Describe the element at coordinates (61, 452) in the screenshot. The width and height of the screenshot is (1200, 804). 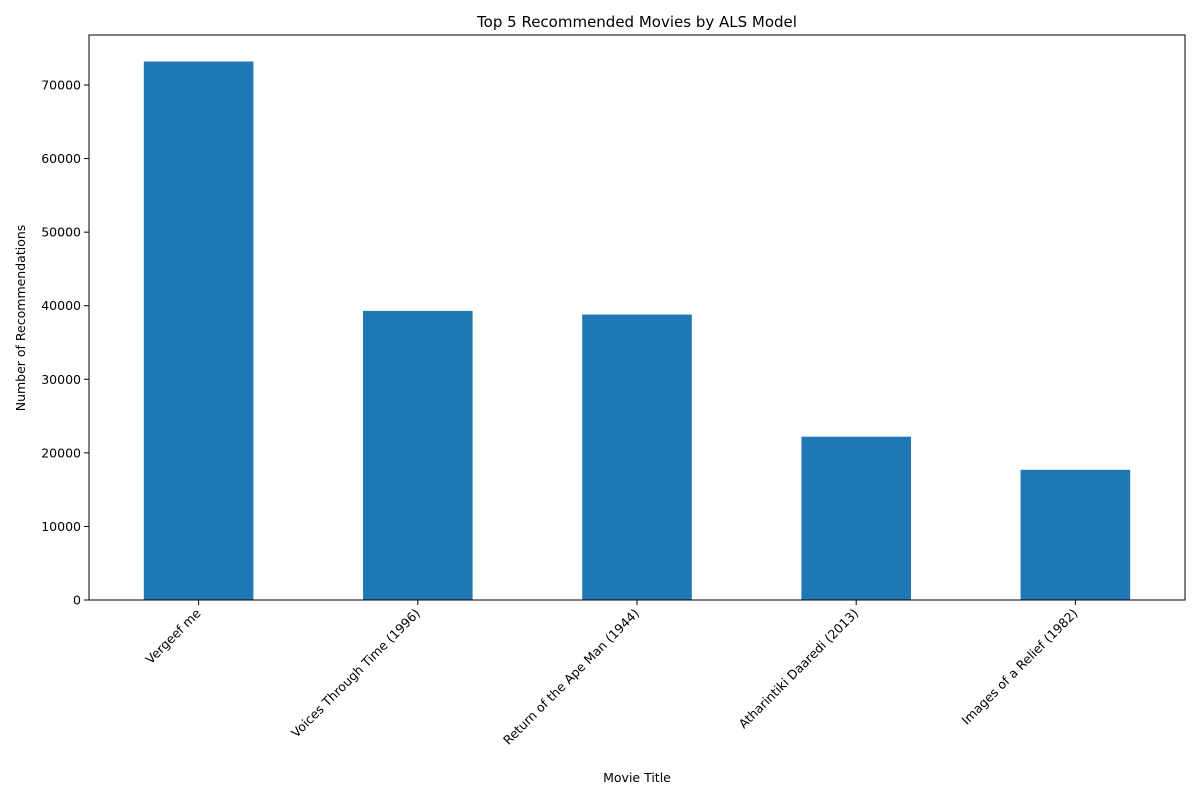
I see `y-tick-label-20000: 20000` at that location.